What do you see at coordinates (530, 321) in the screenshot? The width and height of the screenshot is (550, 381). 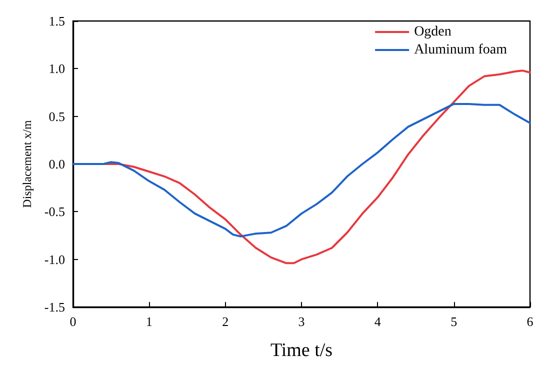 I see `x-tick-label: 6` at bounding box center [530, 321].